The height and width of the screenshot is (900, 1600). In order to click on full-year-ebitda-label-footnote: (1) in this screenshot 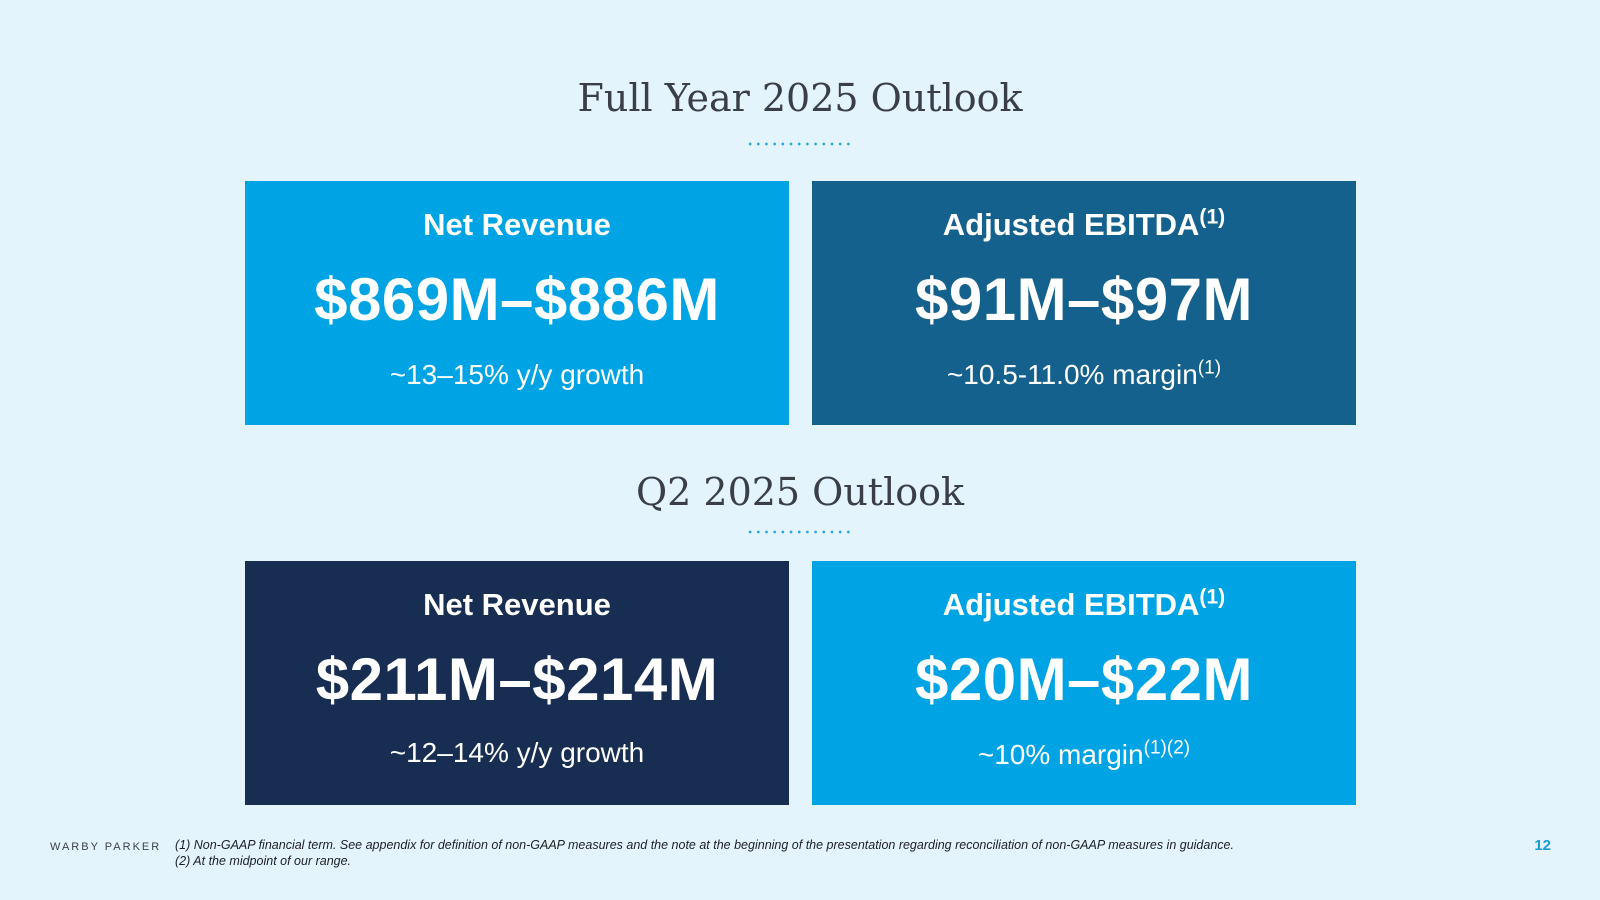, I will do `click(1212, 217)`.